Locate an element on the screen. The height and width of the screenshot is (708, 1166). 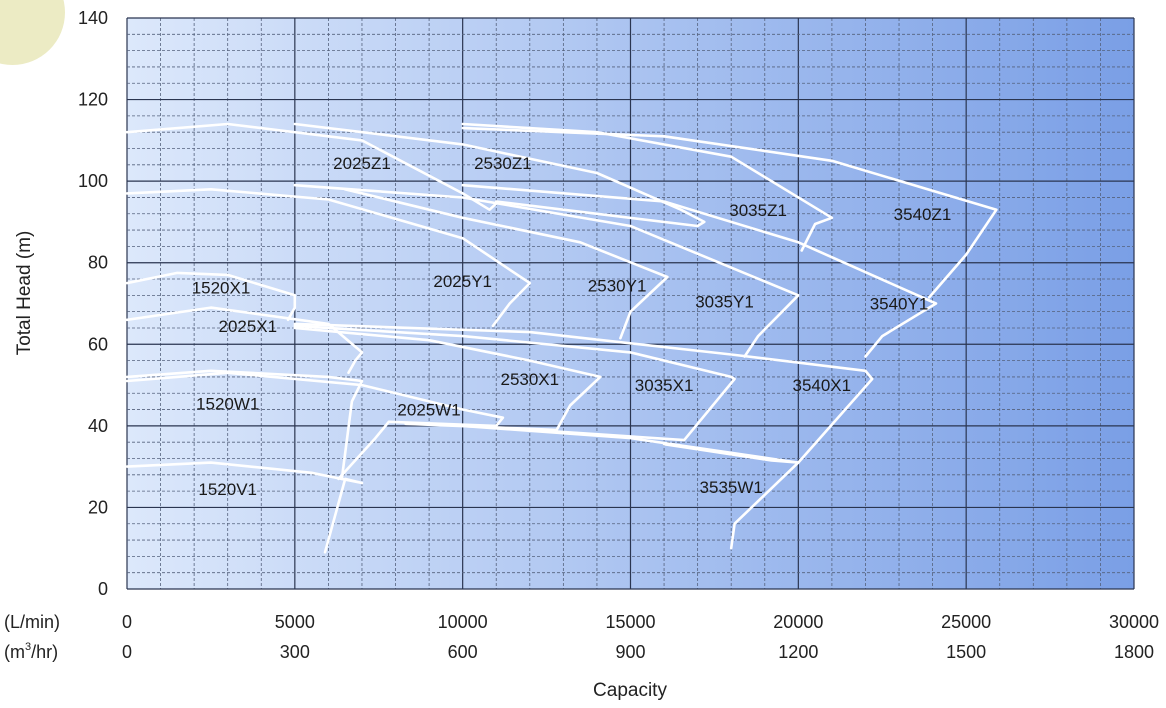
curve-3035z1 is located at coordinates (647, 187).